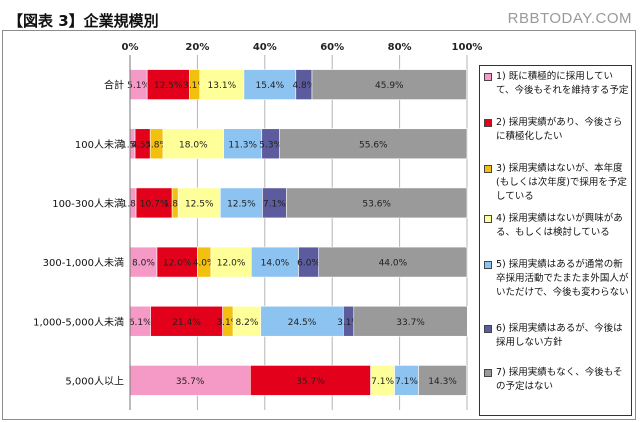  I want to click on data-label: 5.3%, so click(270, 145).